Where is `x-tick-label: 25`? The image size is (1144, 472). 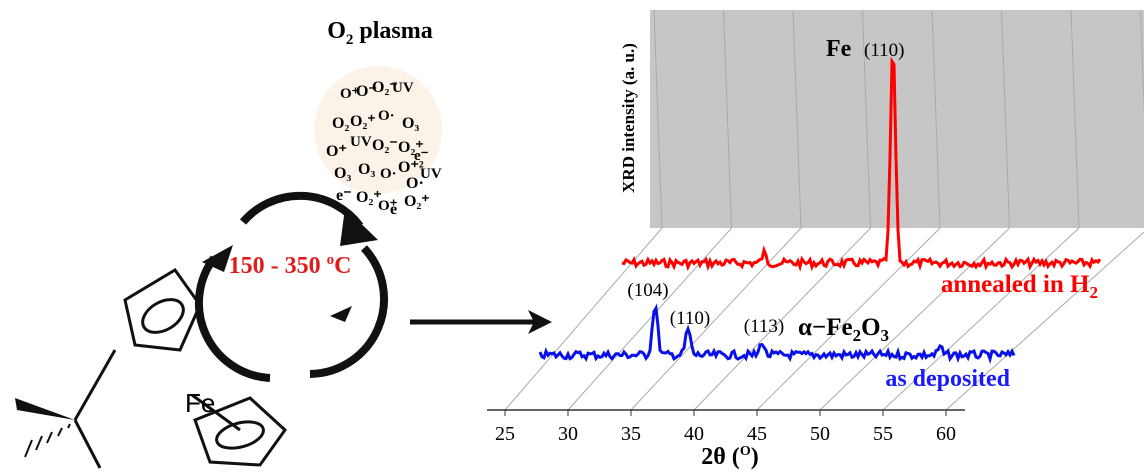 x-tick-label: 25 is located at coordinates (505, 434).